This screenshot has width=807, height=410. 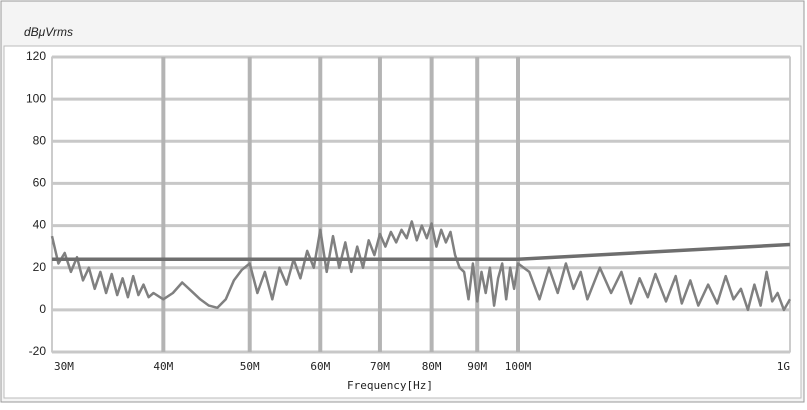 What do you see at coordinates (40, 267) in the screenshot?
I see `y-tick-label: 20` at bounding box center [40, 267].